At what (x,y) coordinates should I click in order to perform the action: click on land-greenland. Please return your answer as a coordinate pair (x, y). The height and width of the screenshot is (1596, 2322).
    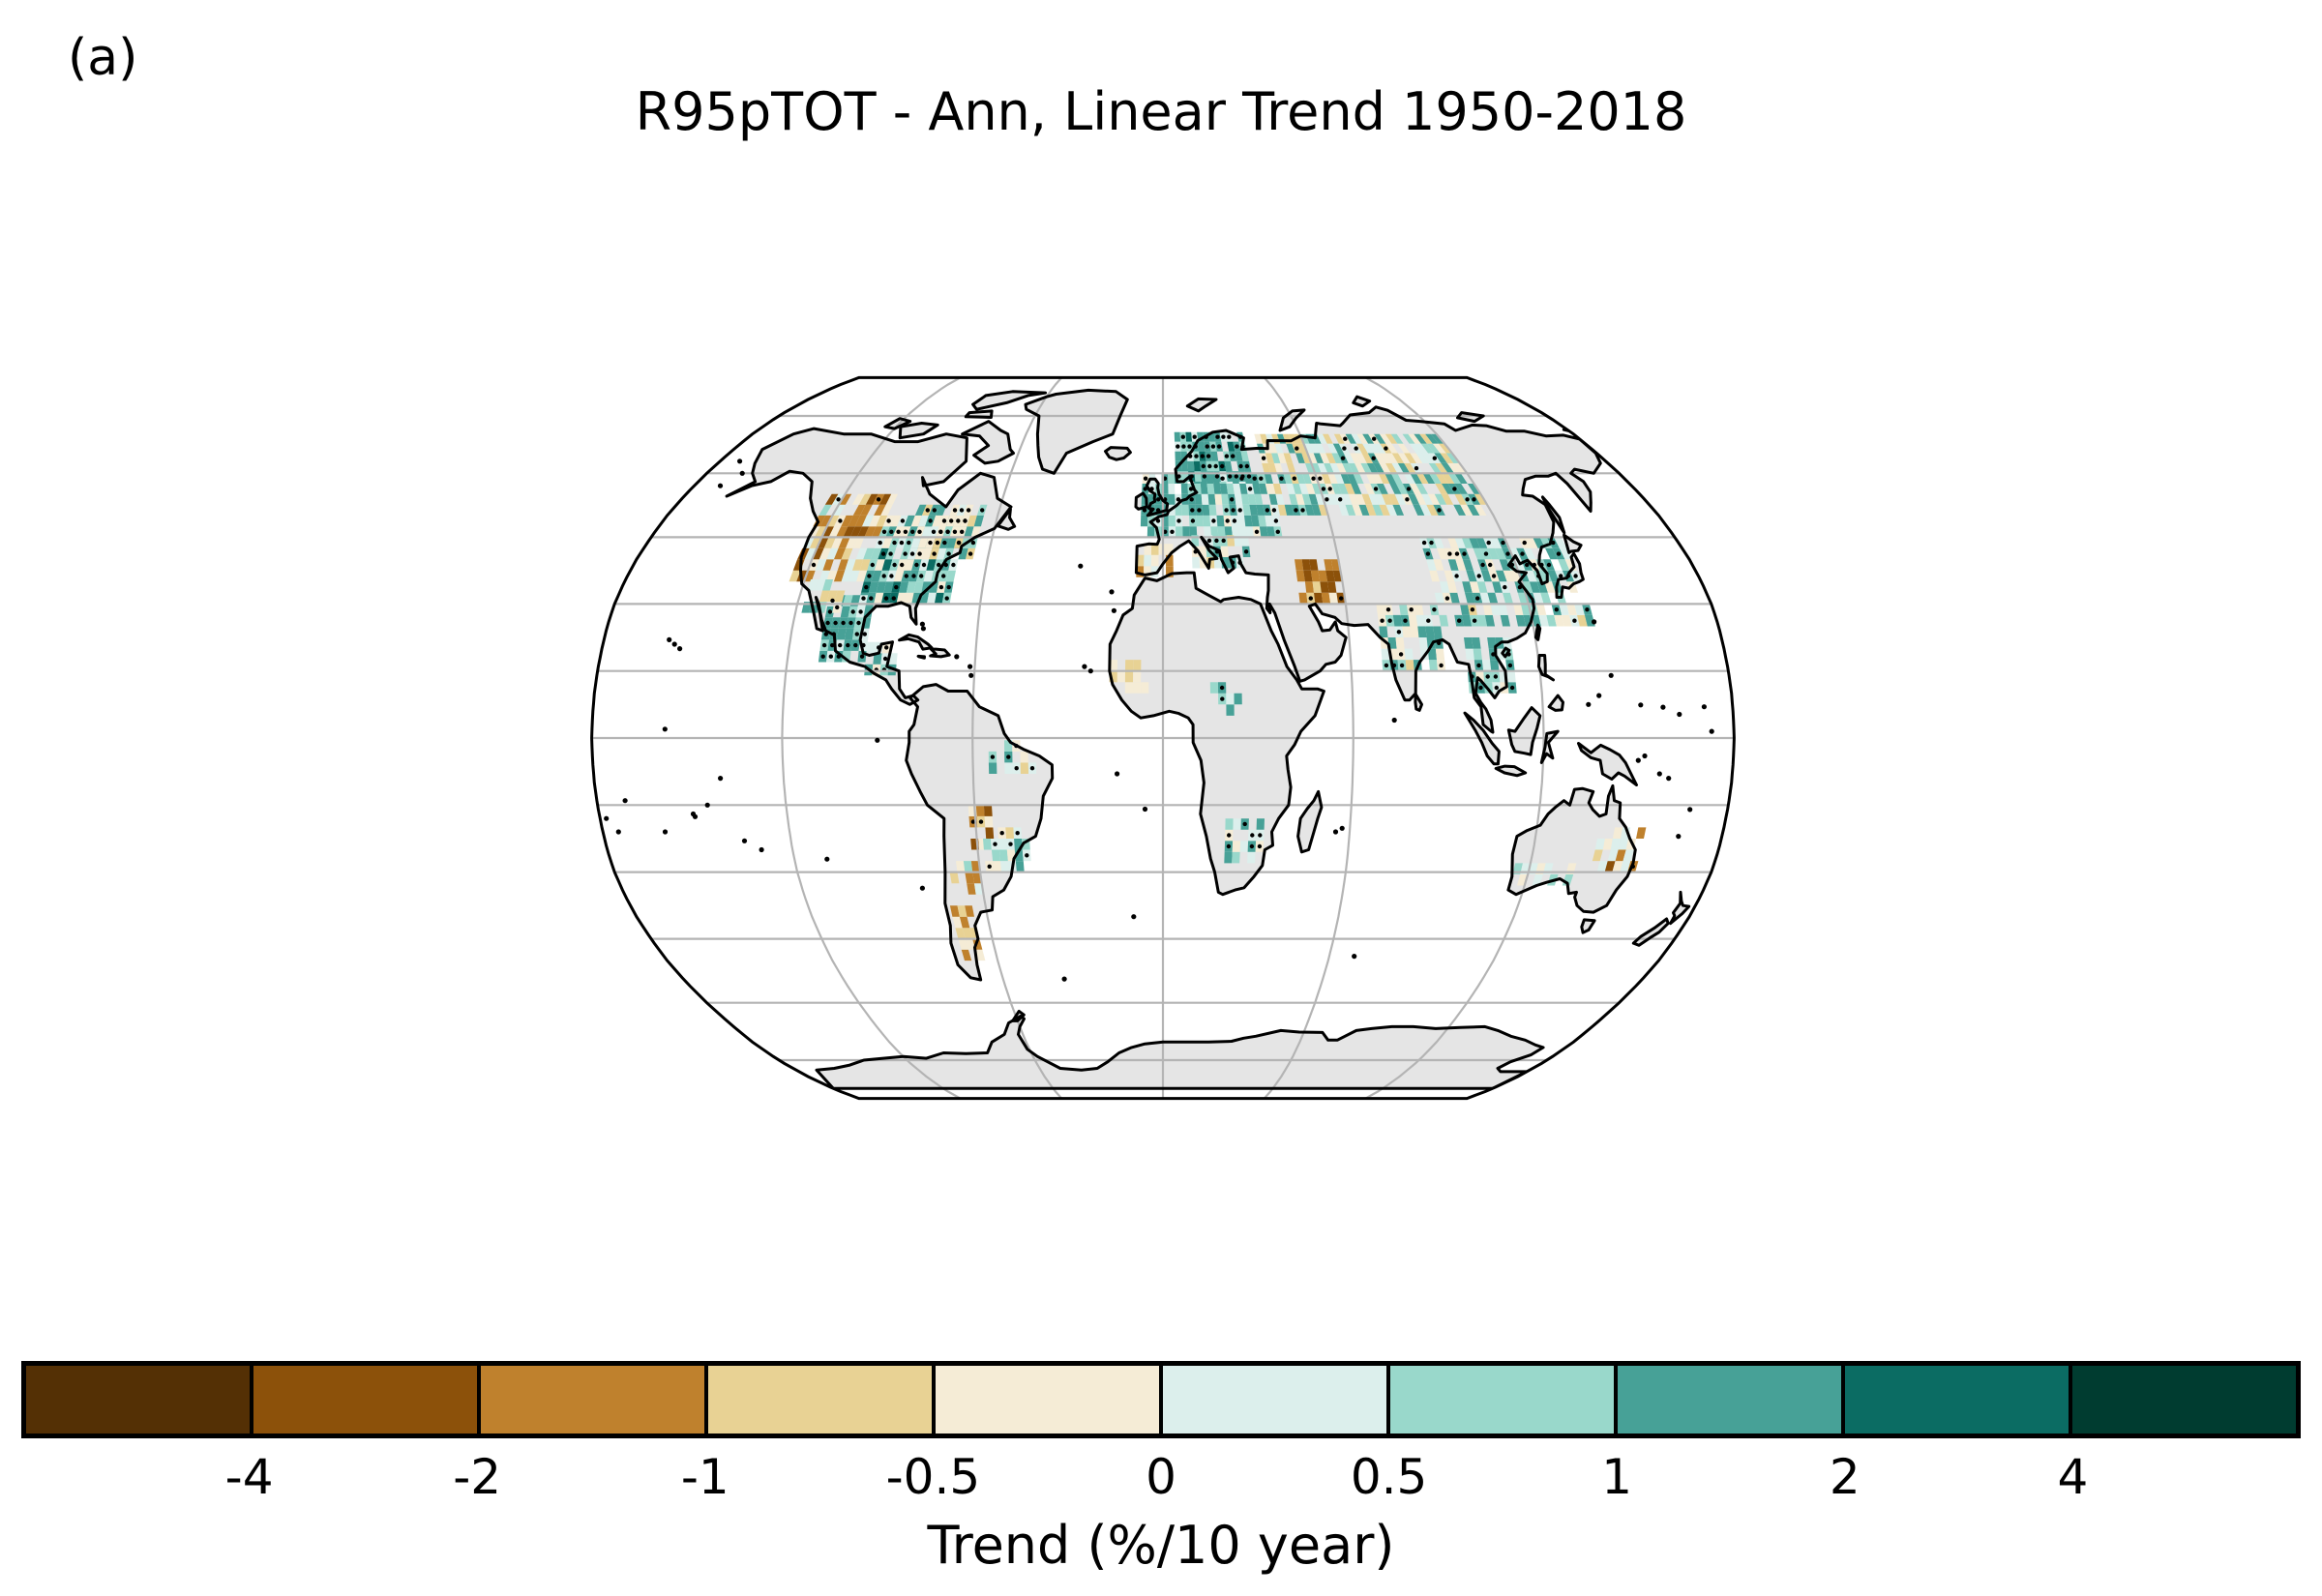
    Looking at the image, I should click on (1077, 432).